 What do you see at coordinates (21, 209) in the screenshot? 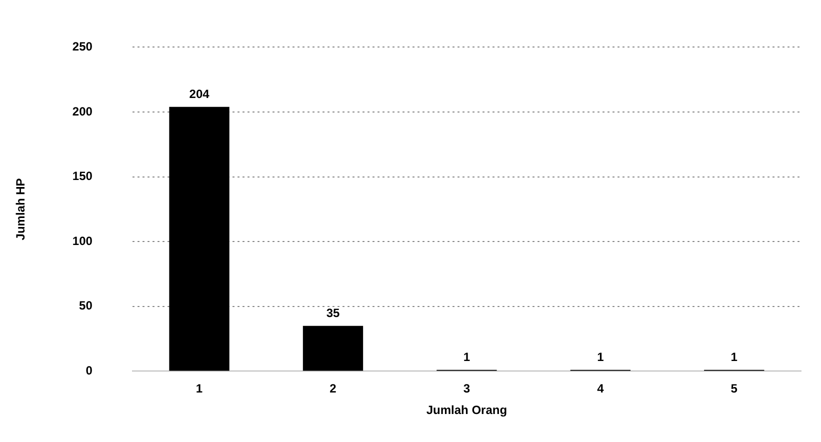
I see `y-axis-title: Jumlah HP` at bounding box center [21, 209].